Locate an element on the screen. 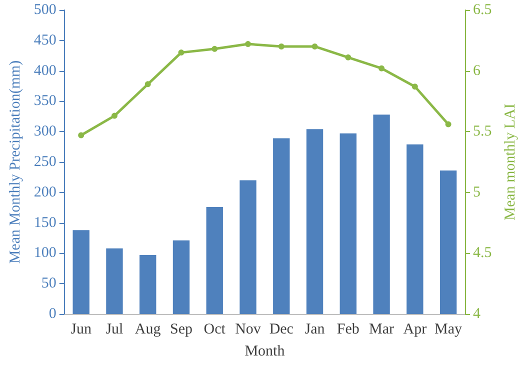 This screenshot has height=371, width=526. y-tick-label: 50 is located at coordinates (48, 284).